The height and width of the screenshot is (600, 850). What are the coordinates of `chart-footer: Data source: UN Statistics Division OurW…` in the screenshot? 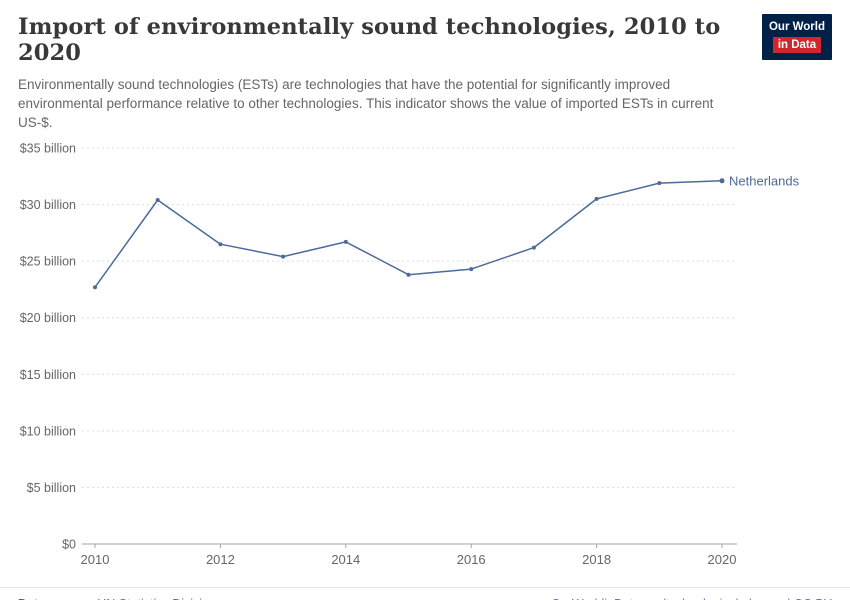 It's located at (425, 593).